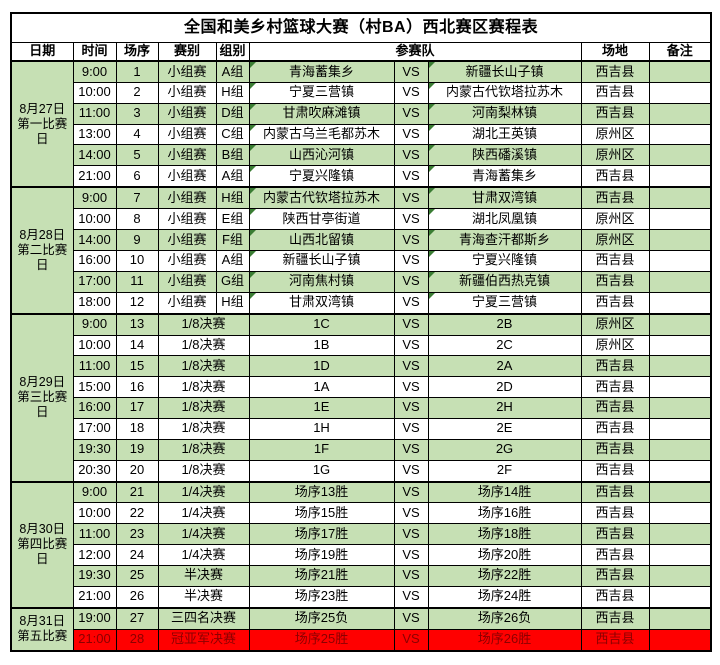  Describe the element at coordinates (321, 534) in the screenshot. I see `team1-cell: 场序17胜` at that location.